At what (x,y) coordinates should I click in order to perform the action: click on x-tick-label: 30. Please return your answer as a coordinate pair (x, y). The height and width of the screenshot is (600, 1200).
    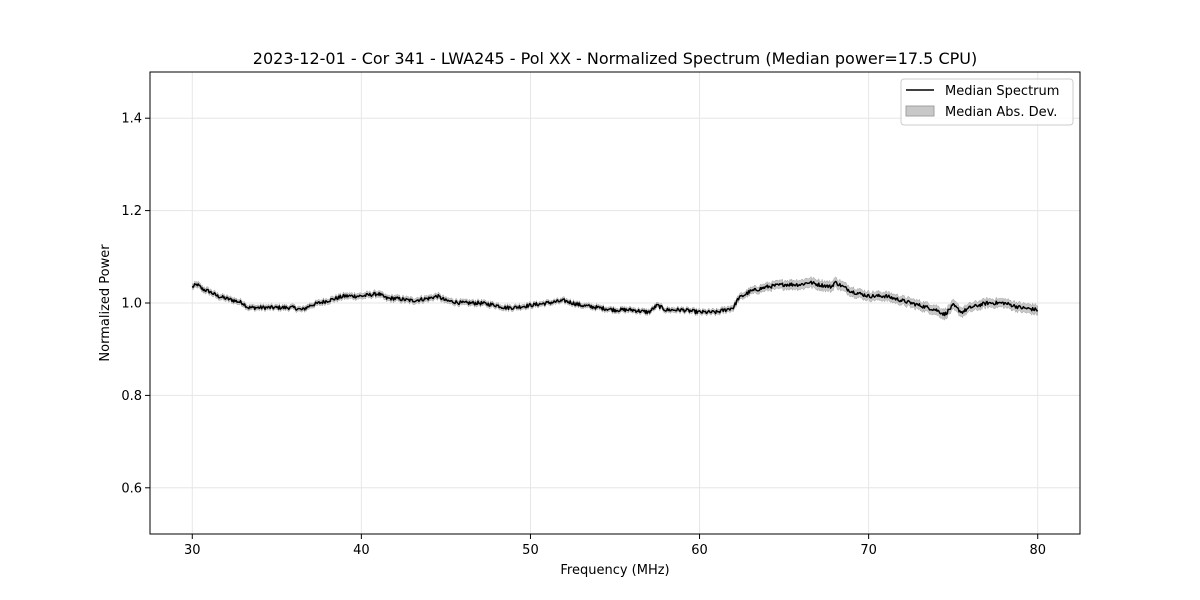
    Looking at the image, I should click on (192, 550).